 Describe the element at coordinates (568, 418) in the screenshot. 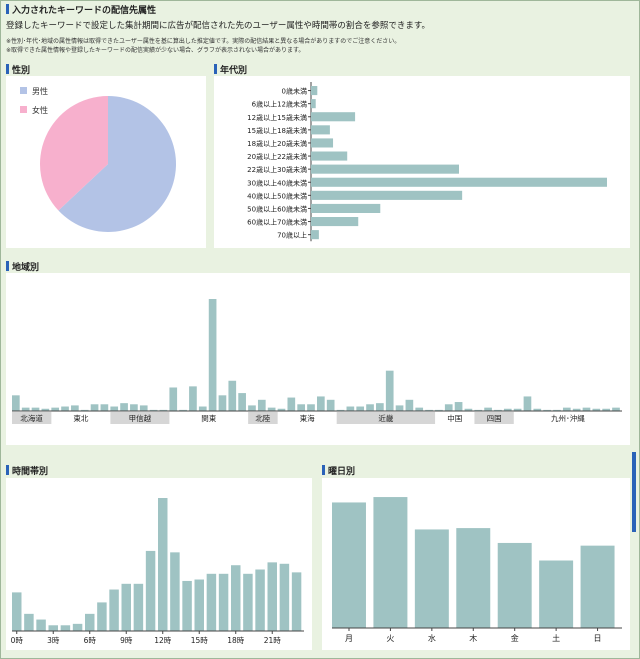

I see `region-label-10: 九州･沖縄` at that location.